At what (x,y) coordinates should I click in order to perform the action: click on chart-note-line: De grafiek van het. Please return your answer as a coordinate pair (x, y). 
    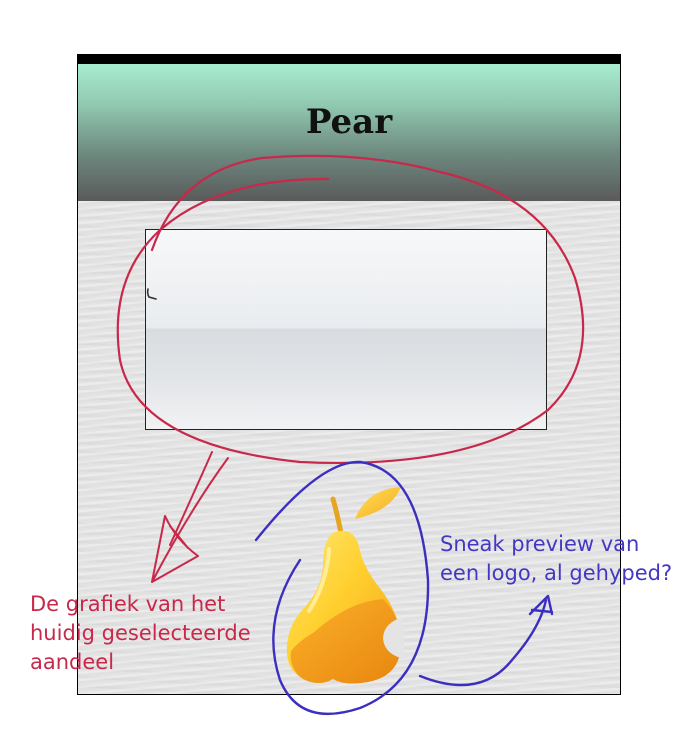
    Looking at the image, I should click on (128, 604).